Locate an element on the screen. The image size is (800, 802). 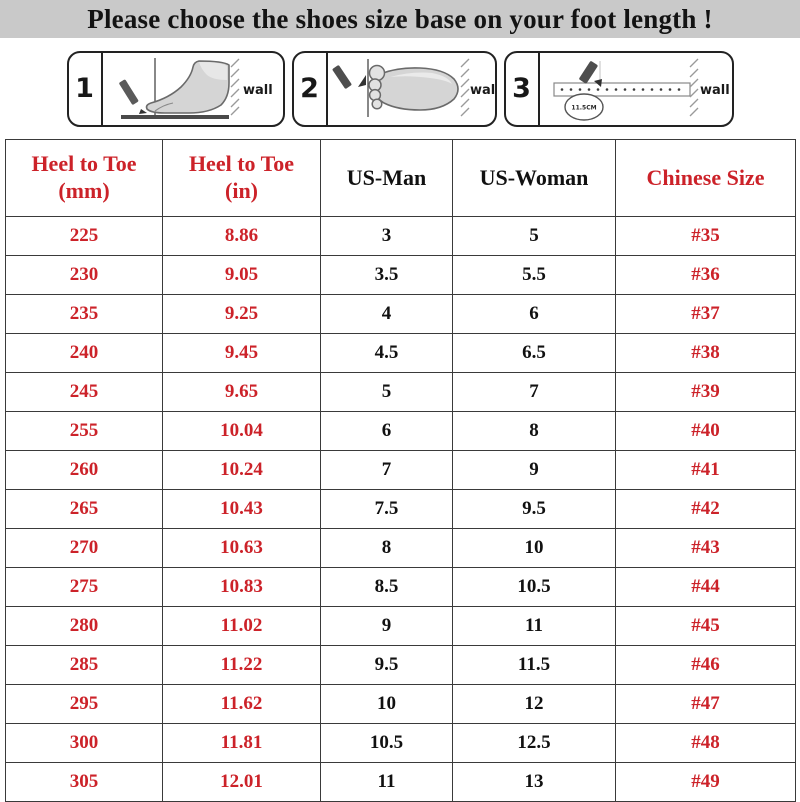
table-row: 270 10.63 8 10 #43 is located at coordinates (400, 548).